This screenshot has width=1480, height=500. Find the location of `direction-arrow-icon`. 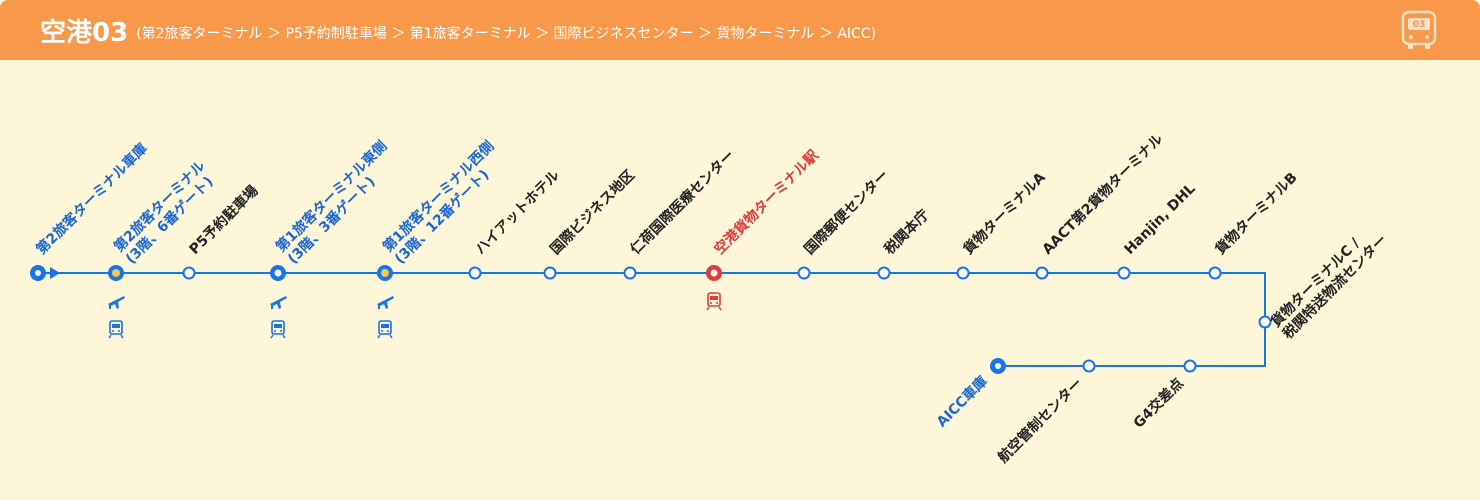

direction-arrow-icon is located at coordinates (55, 273).